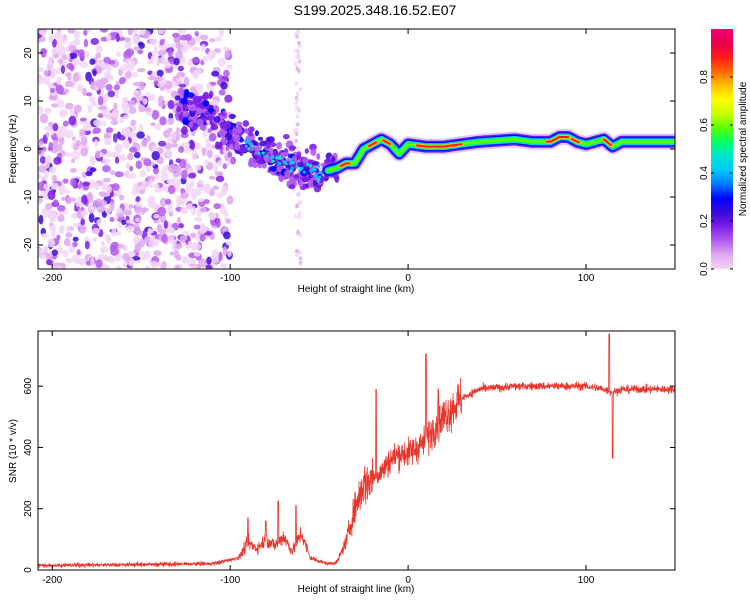 The width and height of the screenshot is (750, 600). Describe the element at coordinates (704, 221) in the screenshot. I see `colorbar-tick-label: 0.2` at that location.